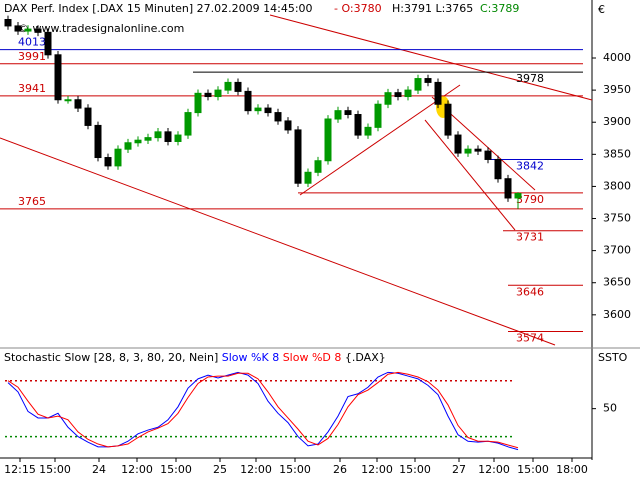  Describe the element at coordinates (111, 357) in the screenshot. I see `stoch-label: Stochastic Slow [28, 8, 3, 80, 20, Nein]` at that location.